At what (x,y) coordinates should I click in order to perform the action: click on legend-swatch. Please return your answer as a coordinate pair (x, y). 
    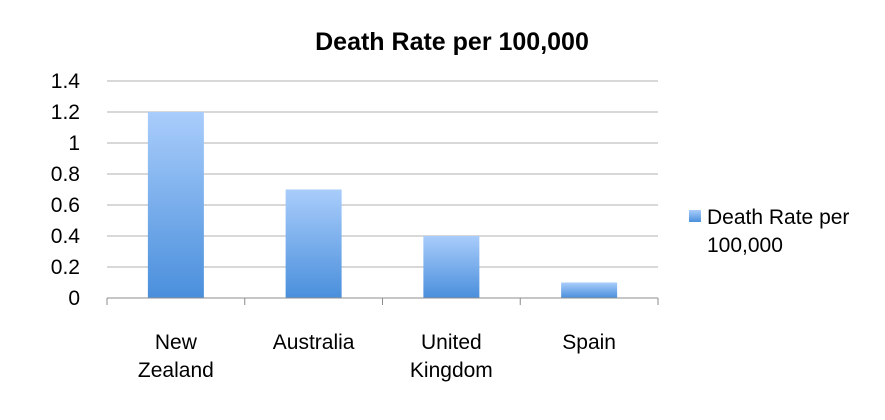
    Looking at the image, I should click on (695, 216).